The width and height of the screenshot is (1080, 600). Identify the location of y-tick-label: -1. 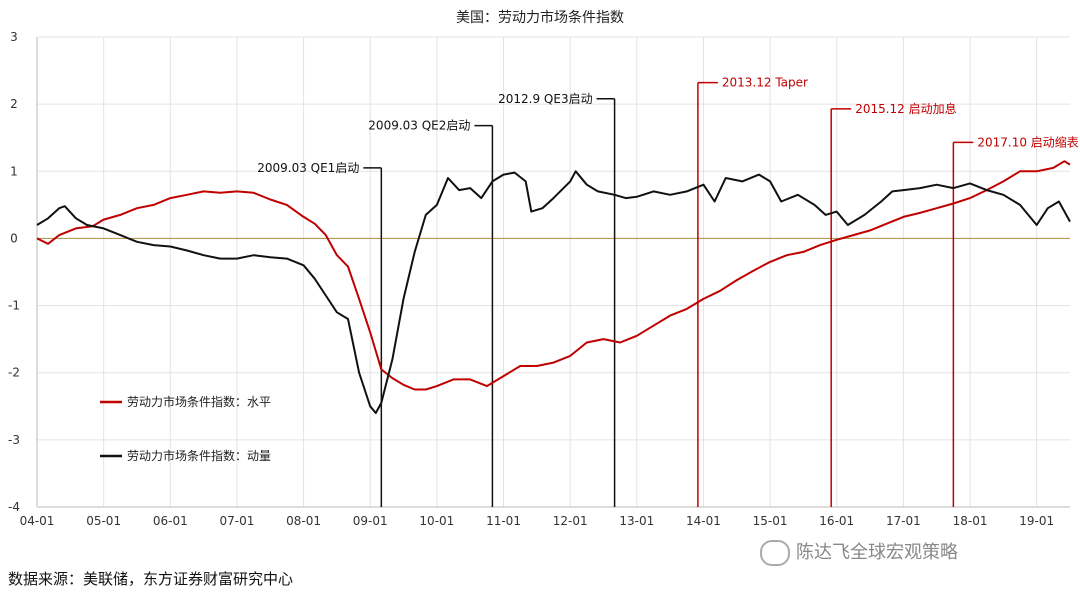
(14, 306).